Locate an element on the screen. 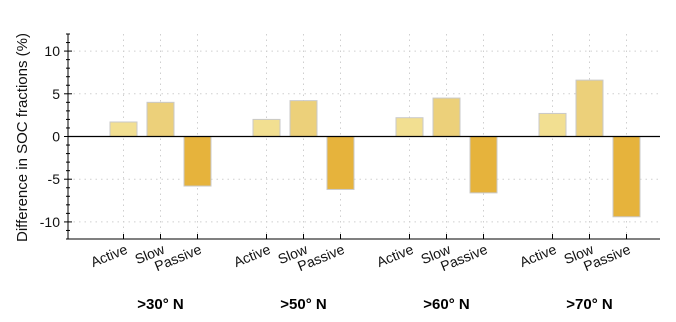 The width and height of the screenshot is (676, 322). y-tick-label: -10 is located at coordinates (50, 222).